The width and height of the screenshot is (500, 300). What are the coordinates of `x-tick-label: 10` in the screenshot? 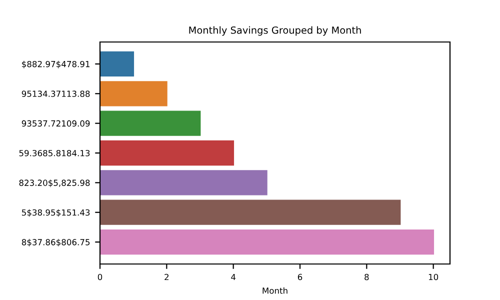 It's located at (433, 277).